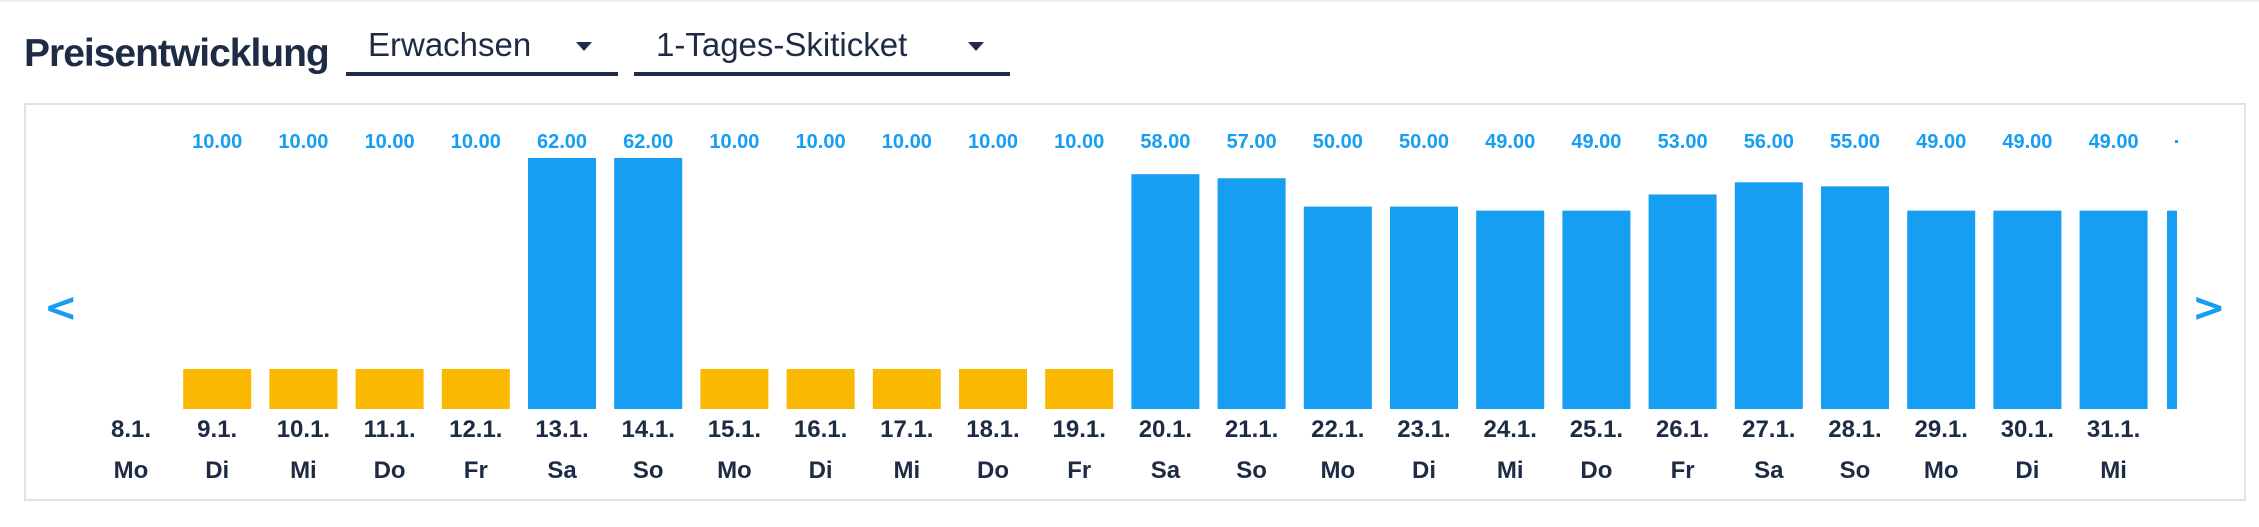 This screenshot has width=2259, height=527. I want to click on date-tick-label: 17.1., so click(906, 429).